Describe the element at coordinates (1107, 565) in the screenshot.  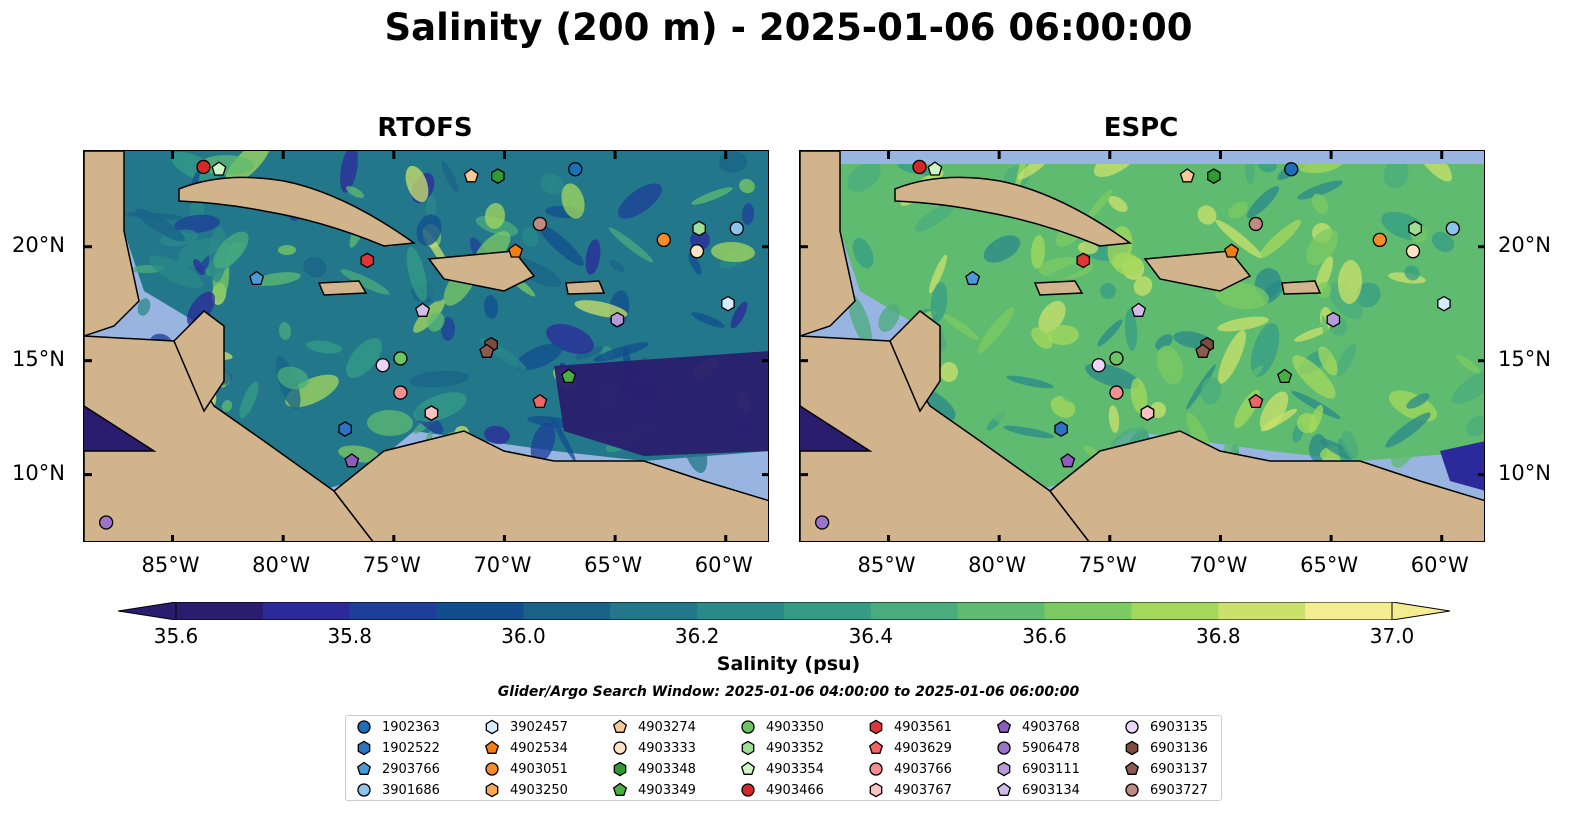
I see `lon-tick-label: 75°W` at that location.